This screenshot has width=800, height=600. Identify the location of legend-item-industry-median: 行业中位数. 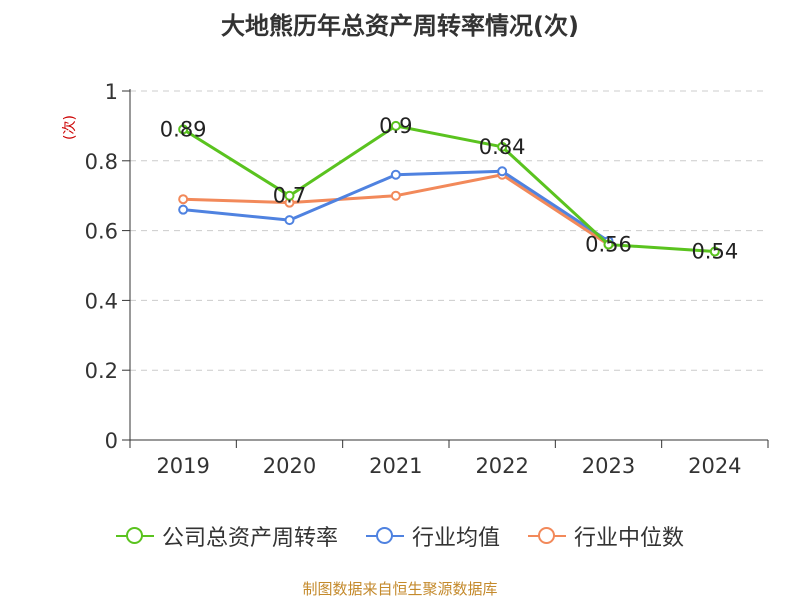
(606, 536).